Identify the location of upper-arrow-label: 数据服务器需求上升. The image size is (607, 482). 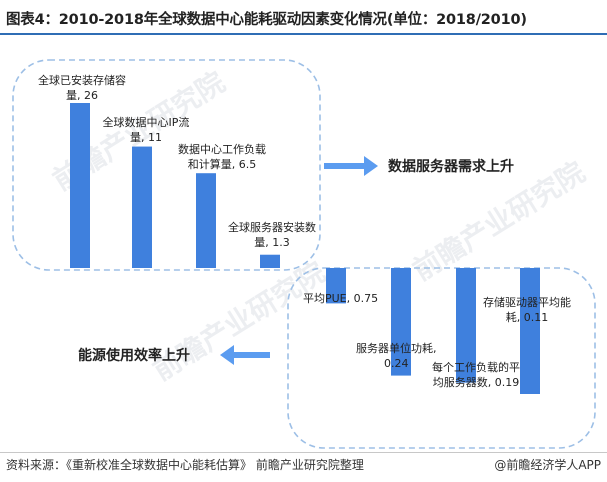
(451, 166).